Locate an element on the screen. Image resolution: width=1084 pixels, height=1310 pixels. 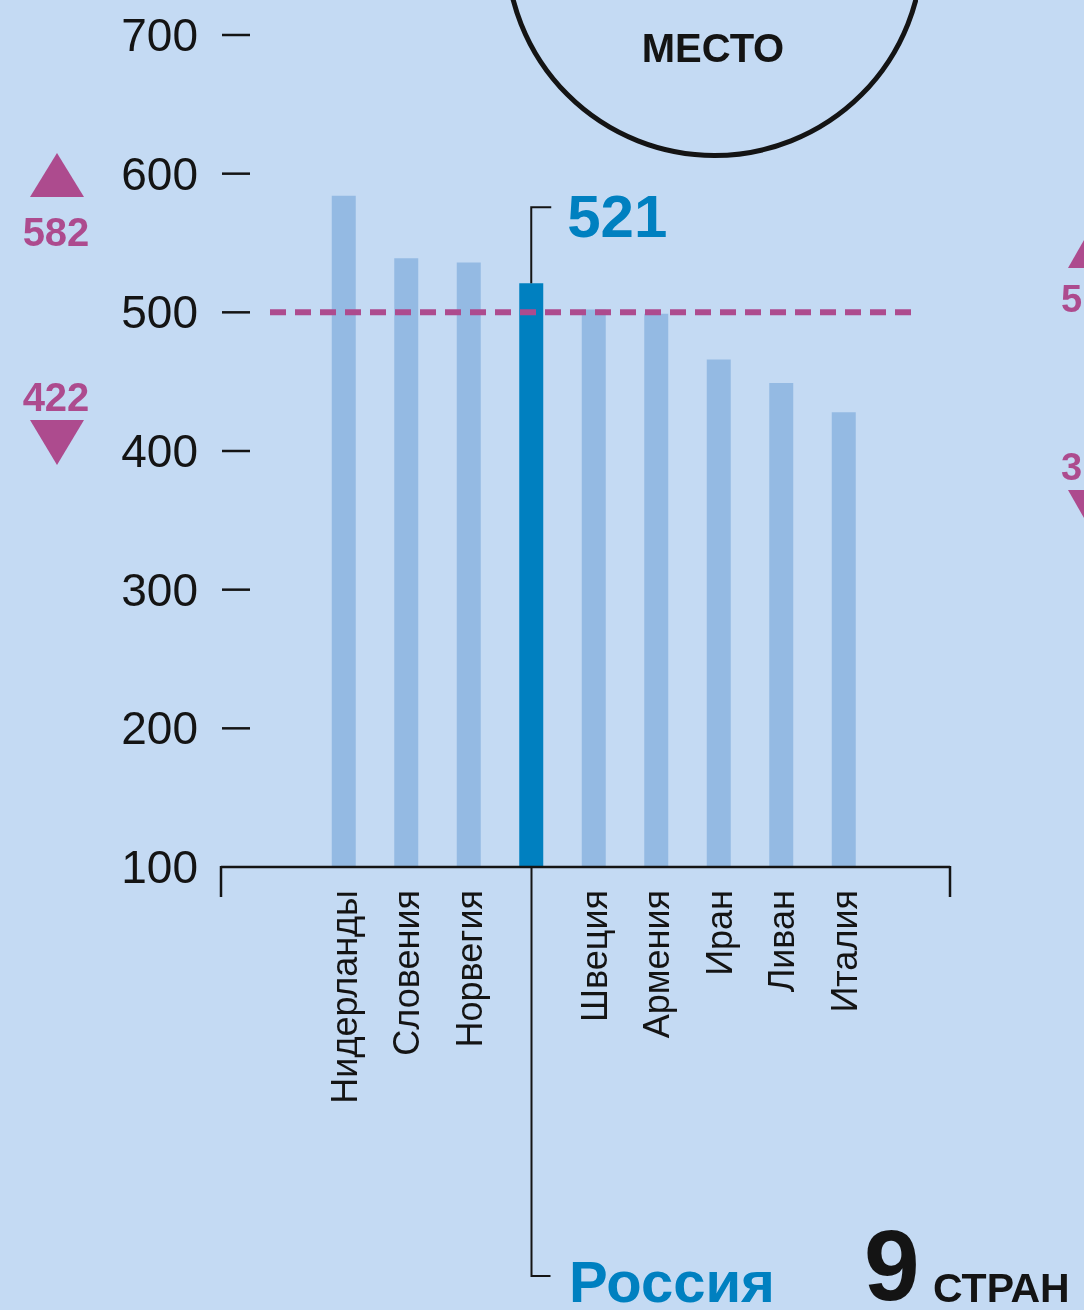
x-tick-label: Норвегия is located at coordinates (469, 969).